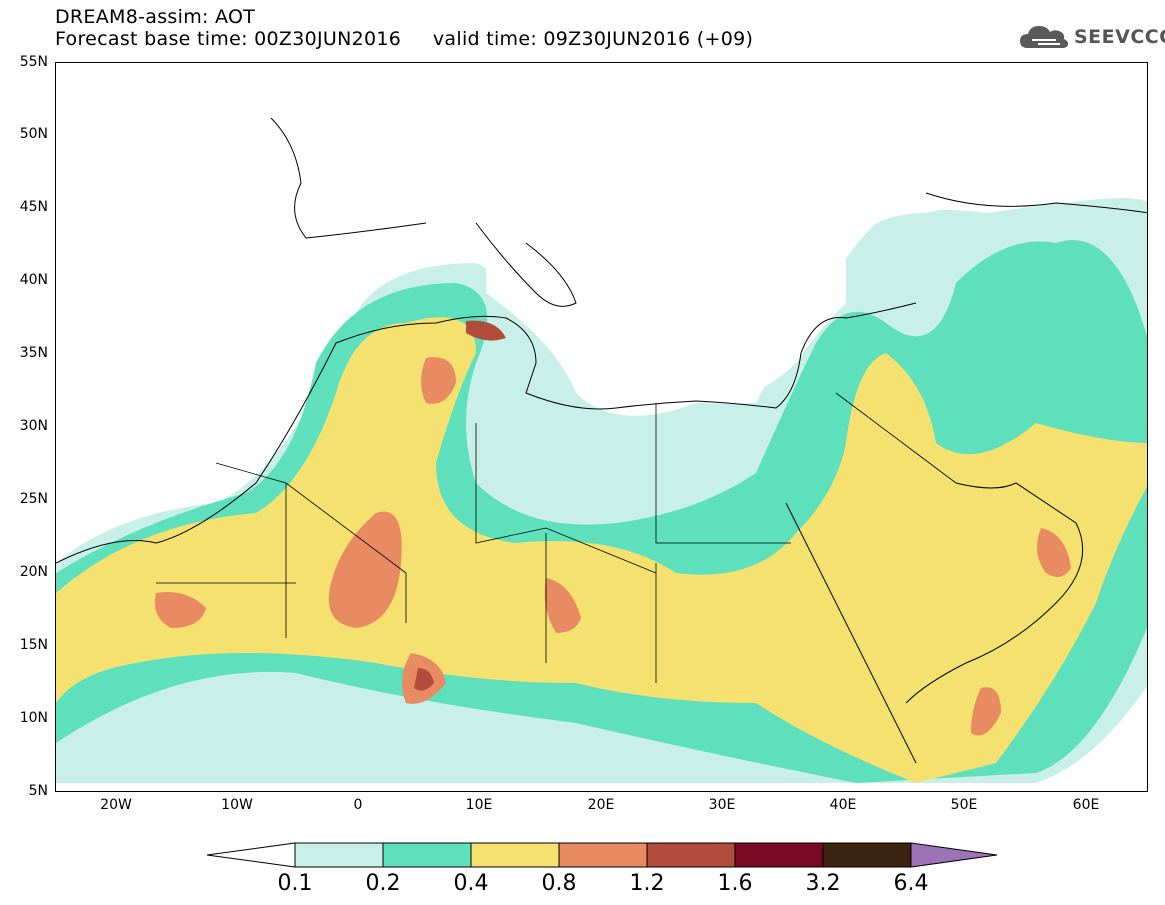 The width and height of the screenshot is (1165, 905). I want to click on lat-label: 5N, so click(38, 791).